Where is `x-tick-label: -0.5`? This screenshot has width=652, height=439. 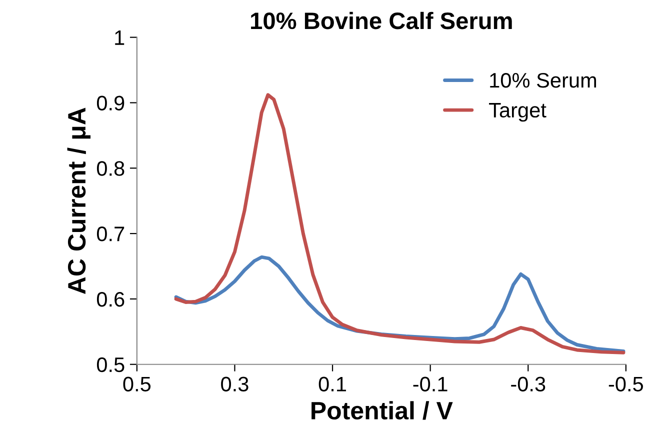
x-tick-label: -0.5 is located at coordinates (625, 384).